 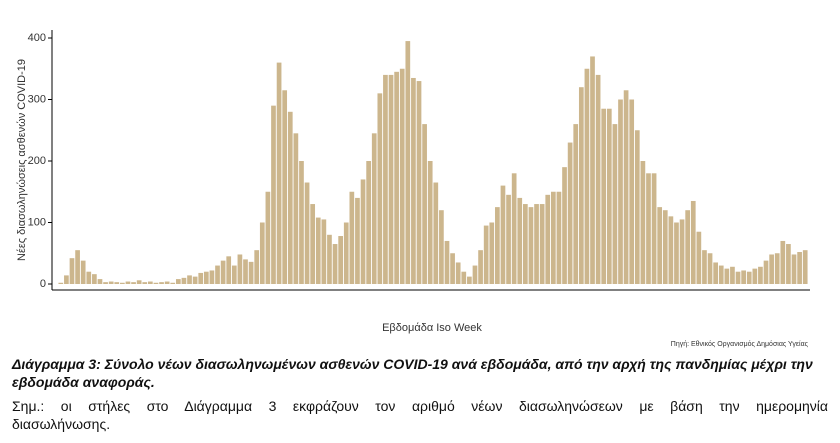 I want to click on y-axis-label: Νέες διασωληνώσεις ασθενών COVID-19, so click(x=22, y=160).